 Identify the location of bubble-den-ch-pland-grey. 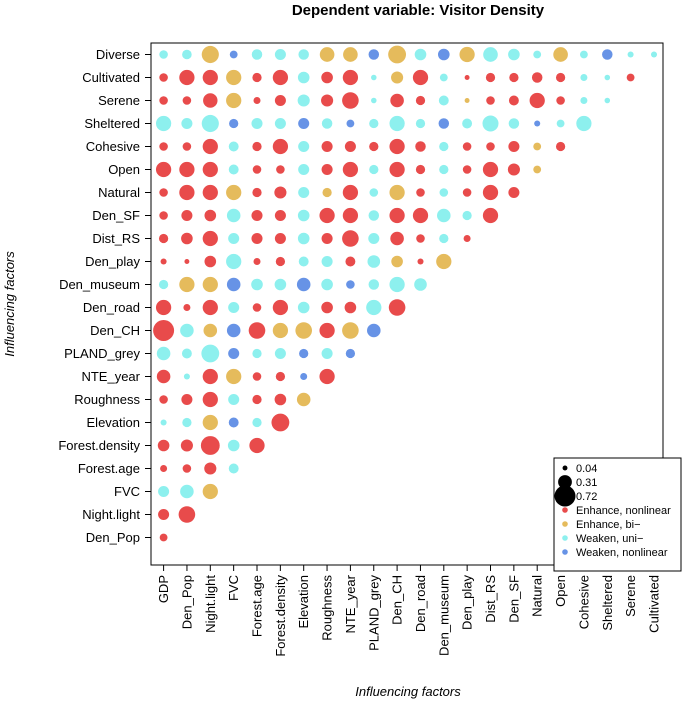
(374, 330).